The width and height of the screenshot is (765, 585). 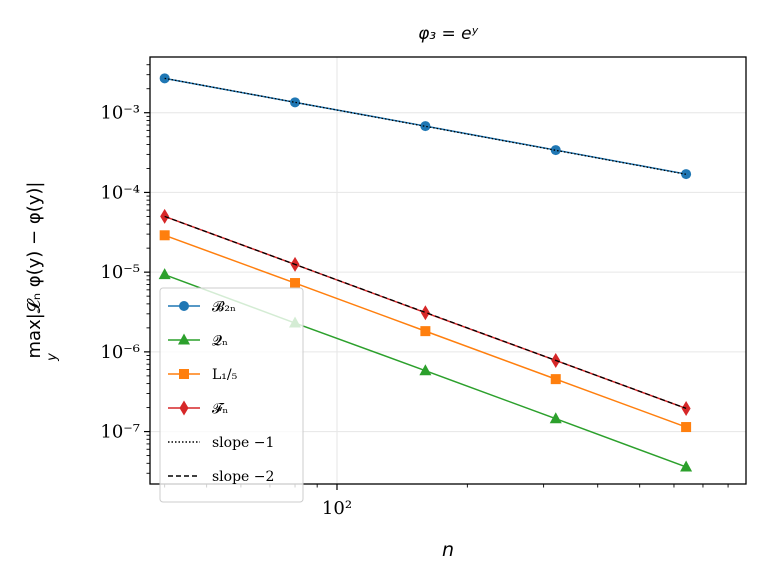 I want to click on legend-label: L₁/₅, so click(x=225, y=375).